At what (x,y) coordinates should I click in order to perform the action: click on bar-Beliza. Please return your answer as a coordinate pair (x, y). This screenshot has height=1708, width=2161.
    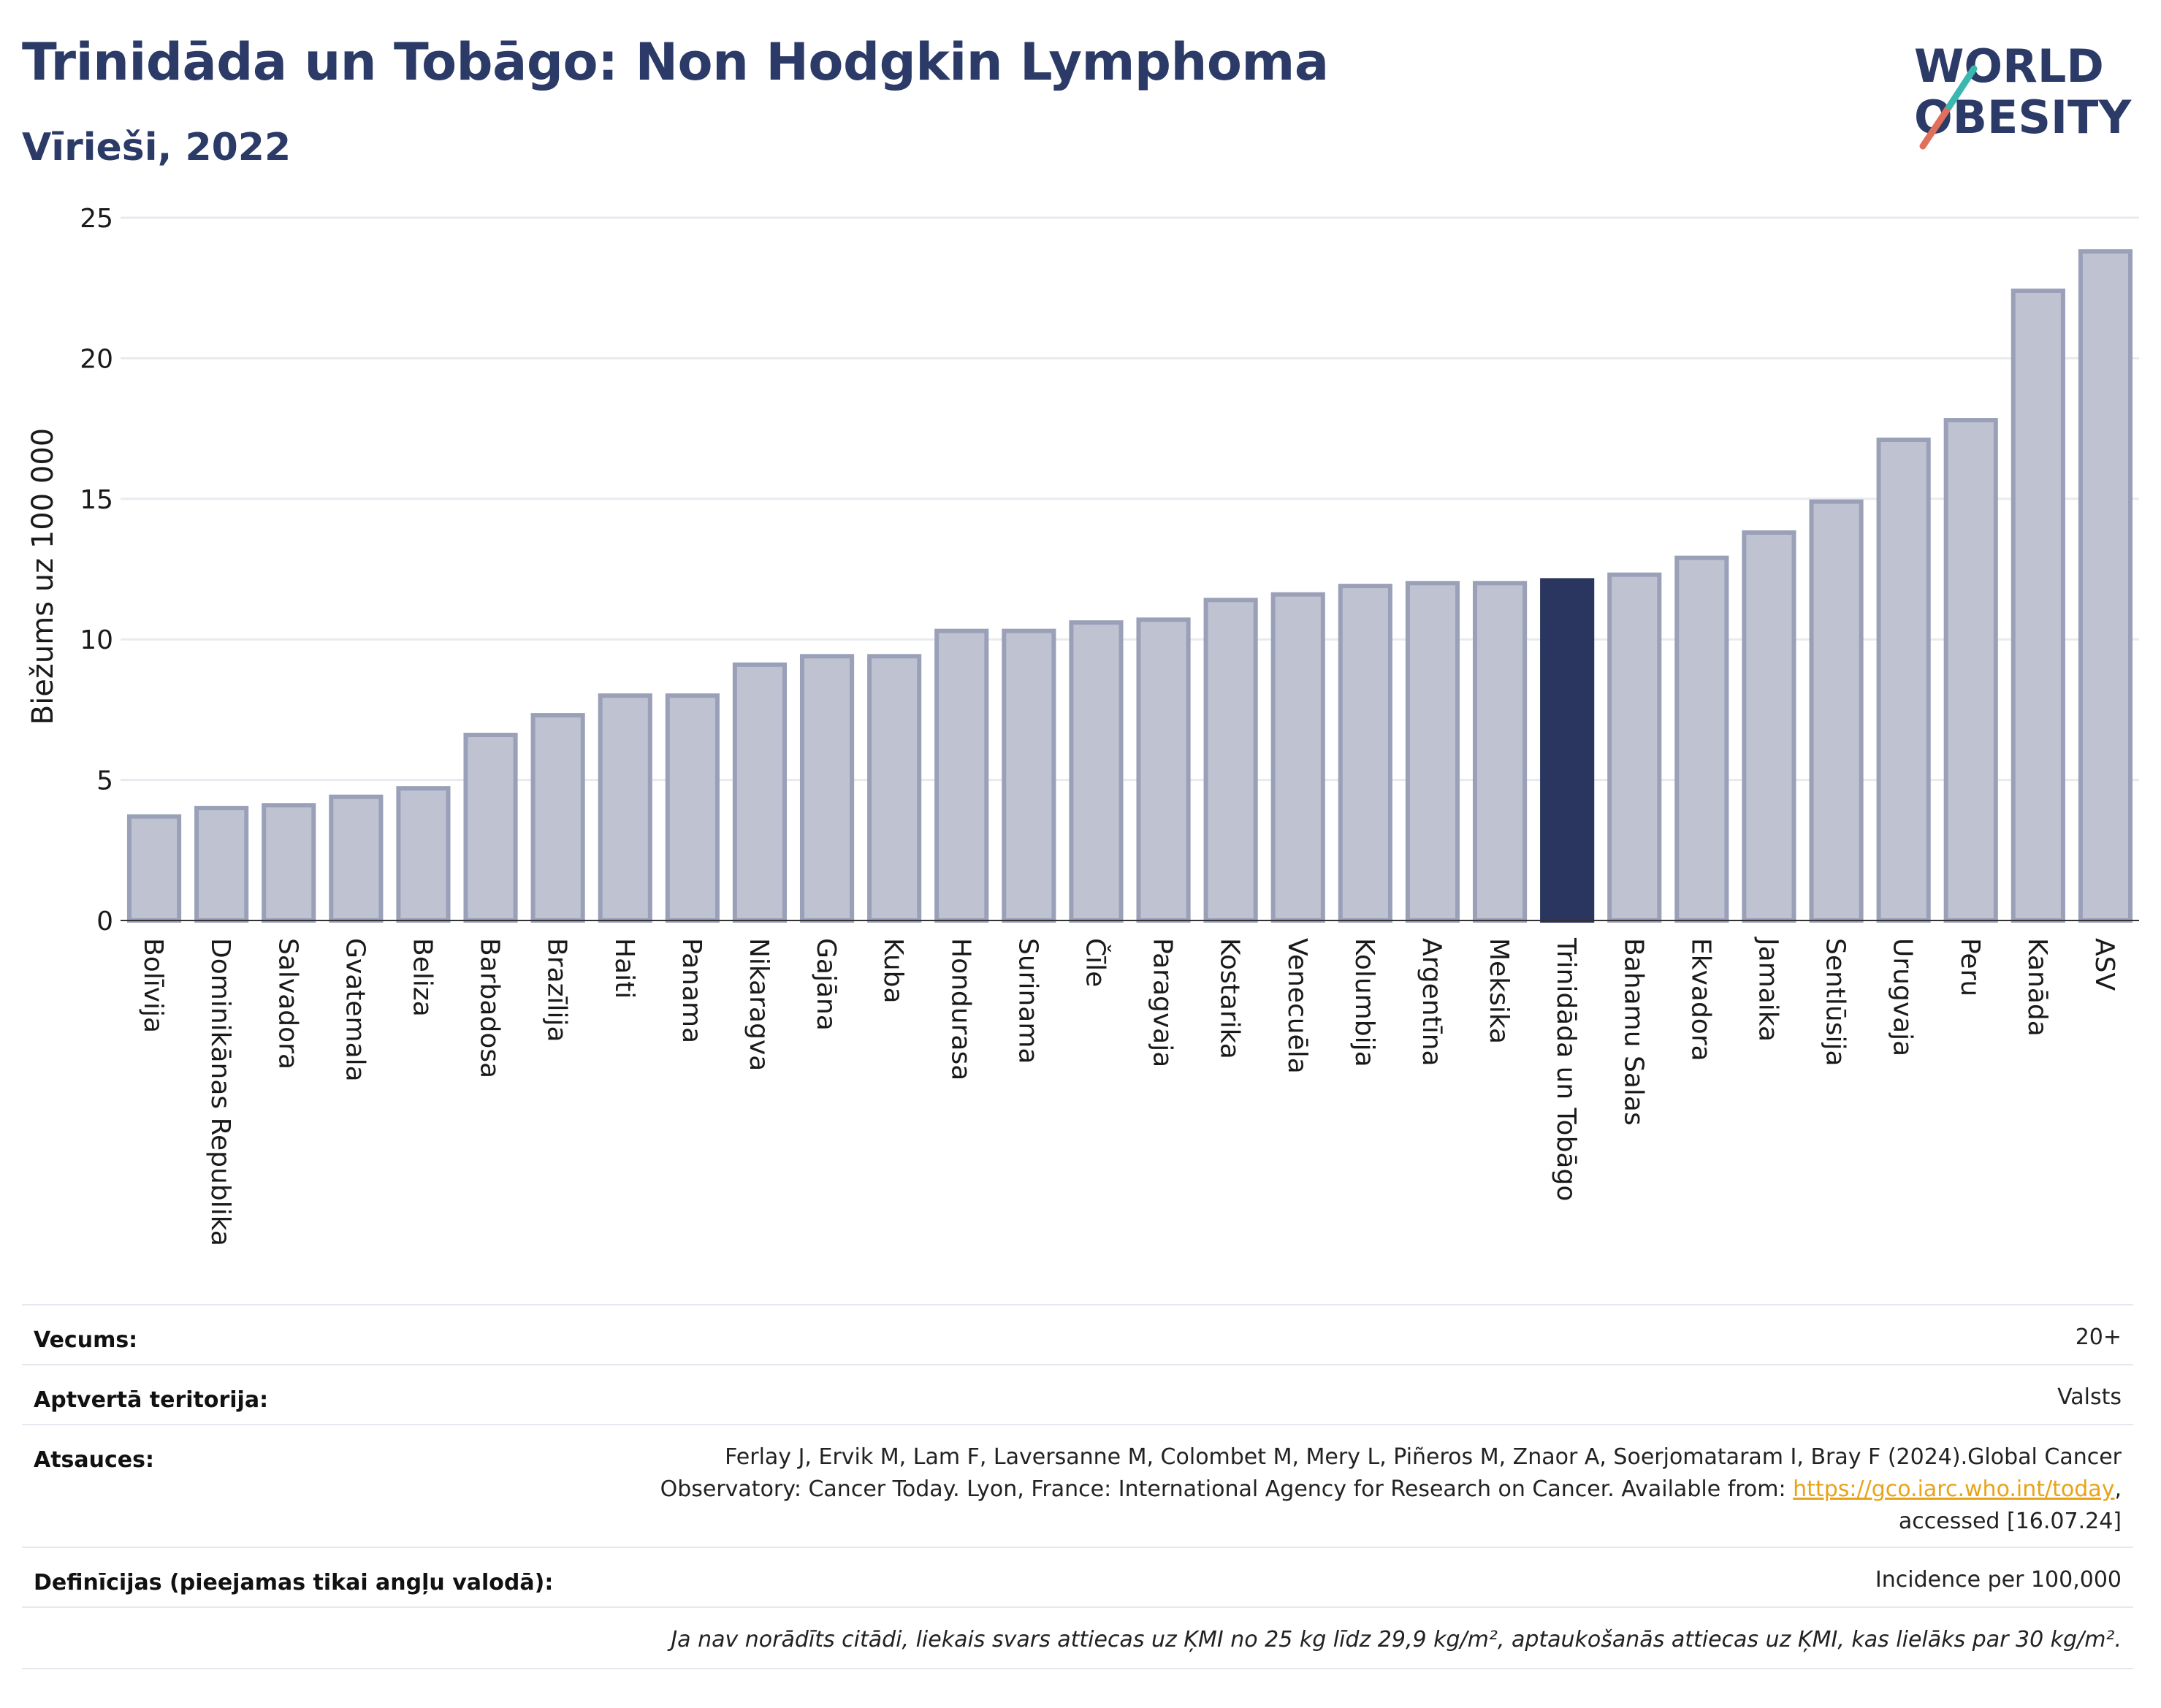
    Looking at the image, I should click on (423, 854).